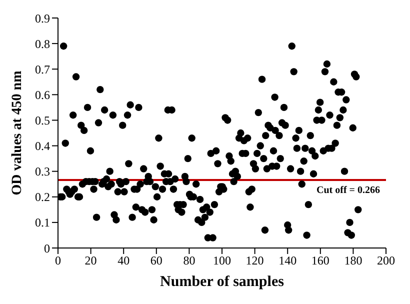  What do you see at coordinates (353, 261) in the screenshot?
I see `x-tick-label: 180` at bounding box center [353, 261].